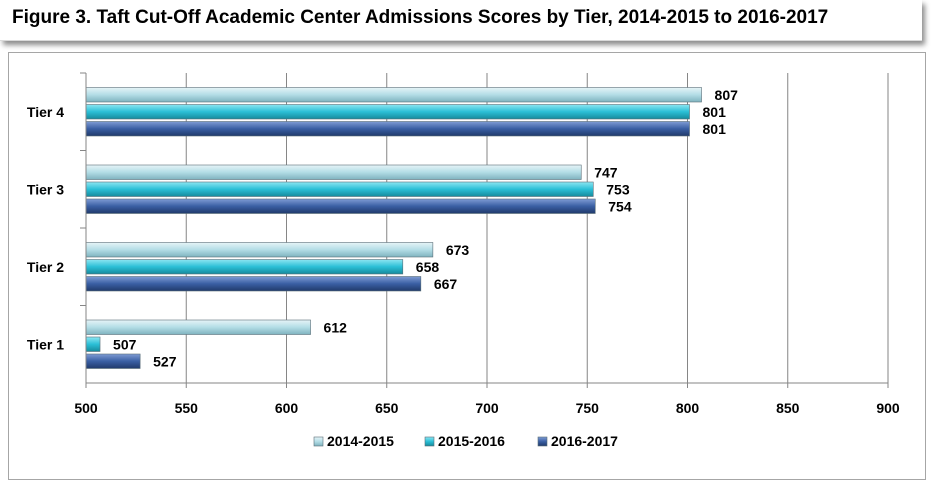 This screenshot has width=937, height=492. Describe the element at coordinates (688, 408) in the screenshot. I see `x-tick-label: 800` at that location.